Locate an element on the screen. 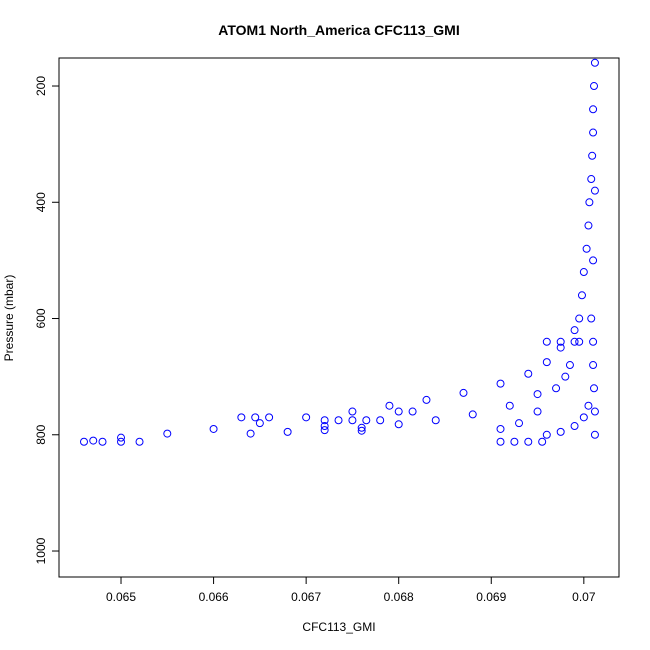 This screenshot has width=650, height=650. x-tick-label: 0.068 is located at coordinates (399, 597).